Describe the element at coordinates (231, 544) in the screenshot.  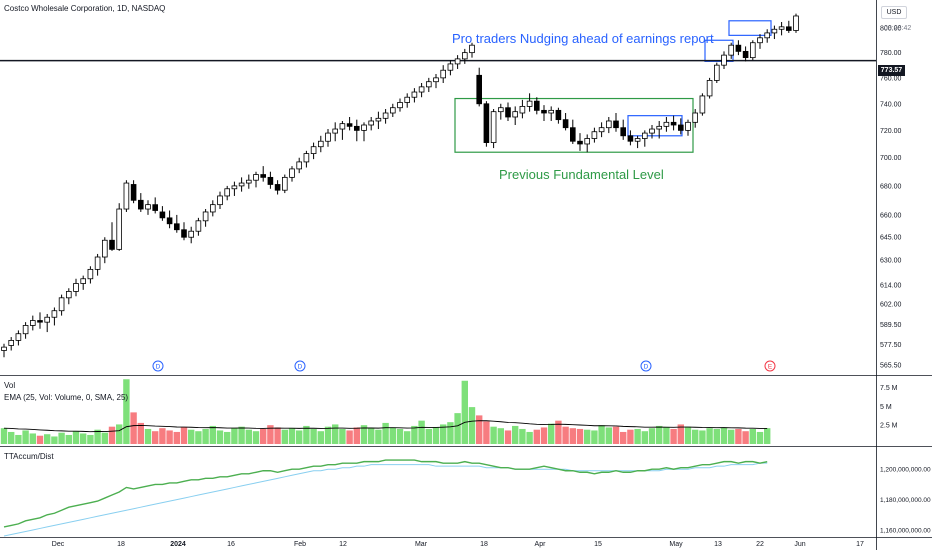
I see `time-axis-tick: 16` at that location.